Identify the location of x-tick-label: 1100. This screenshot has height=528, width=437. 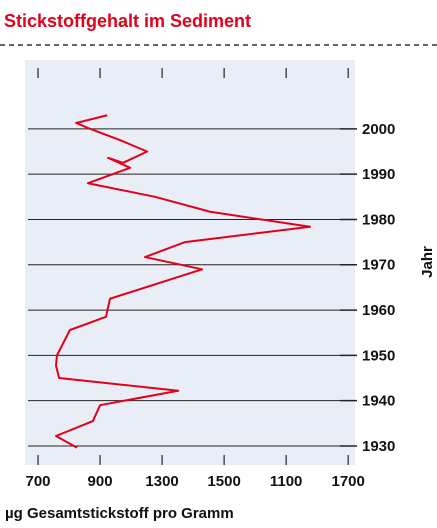
(286, 481).